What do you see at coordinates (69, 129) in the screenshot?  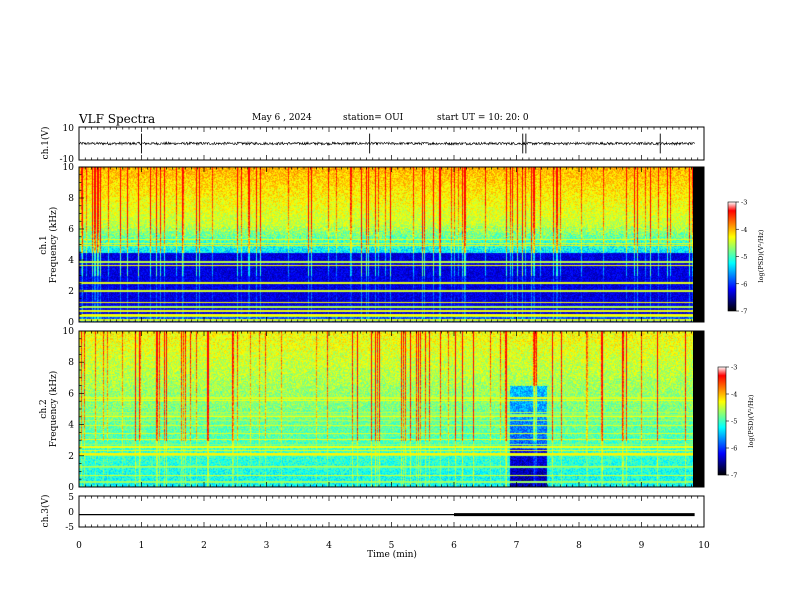 I see `ch1-ytick-top: 10` at bounding box center [69, 129].